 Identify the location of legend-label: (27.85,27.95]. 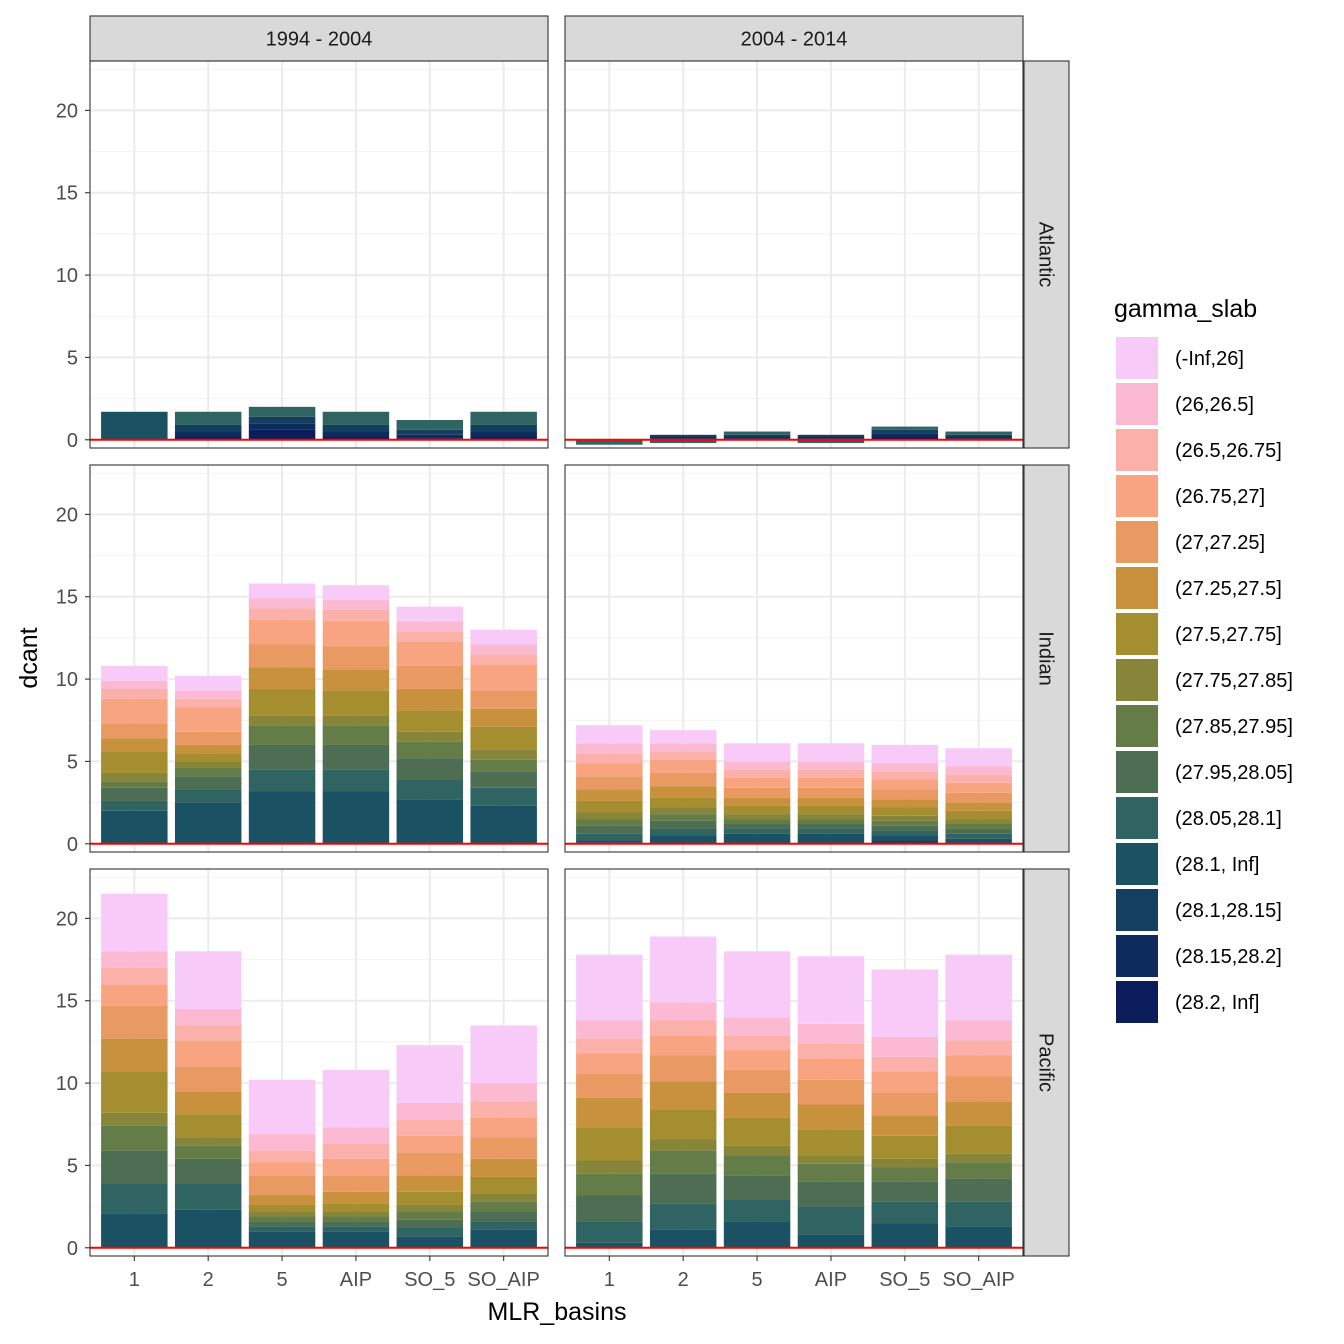
(1234, 727).